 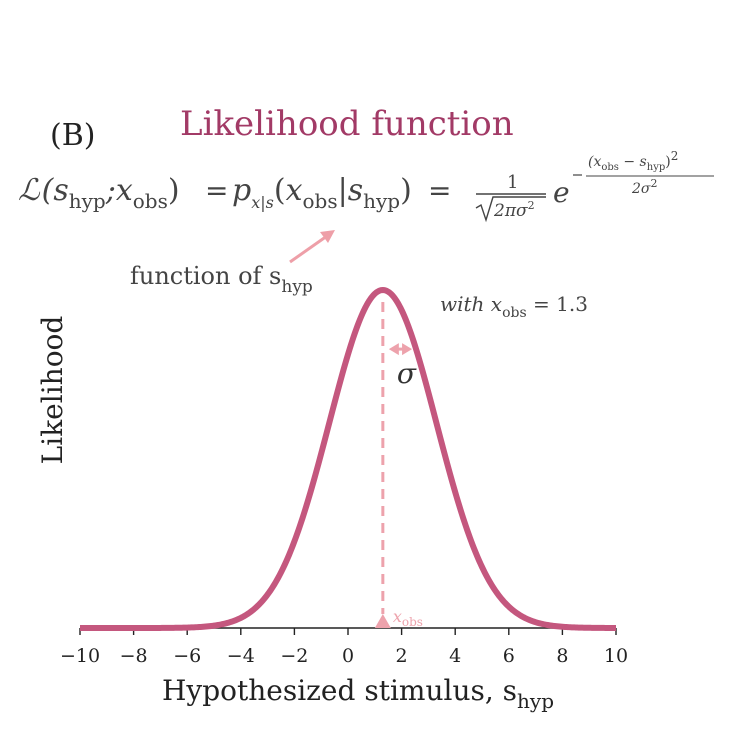 What do you see at coordinates (594, 162) in the screenshot?
I see `formula-exp-num-left: (x` at bounding box center [594, 162].